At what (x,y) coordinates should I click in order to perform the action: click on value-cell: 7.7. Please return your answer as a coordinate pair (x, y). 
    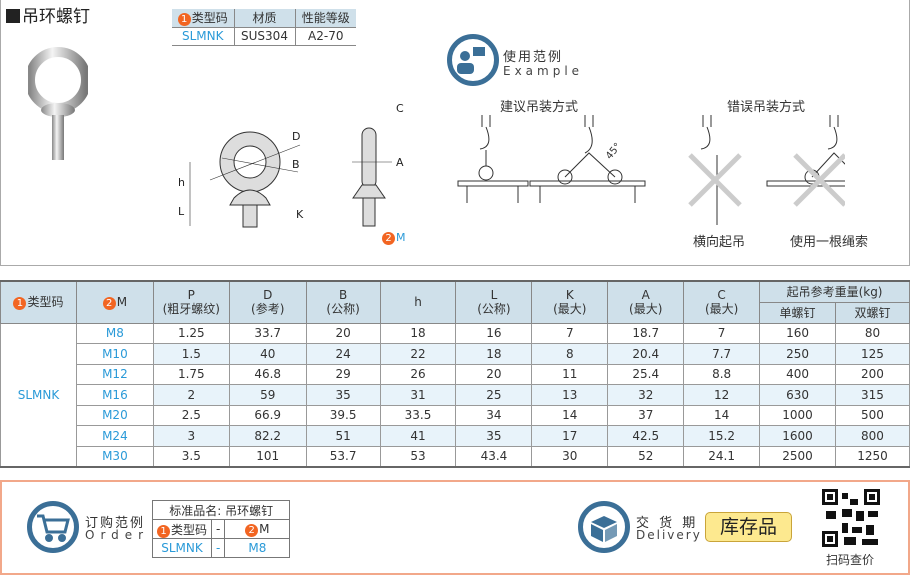
    Looking at the image, I should click on (722, 354).